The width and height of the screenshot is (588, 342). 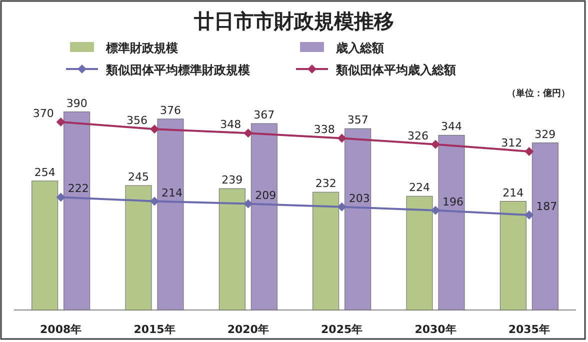 I want to click on data-label: 245, so click(x=138, y=177).